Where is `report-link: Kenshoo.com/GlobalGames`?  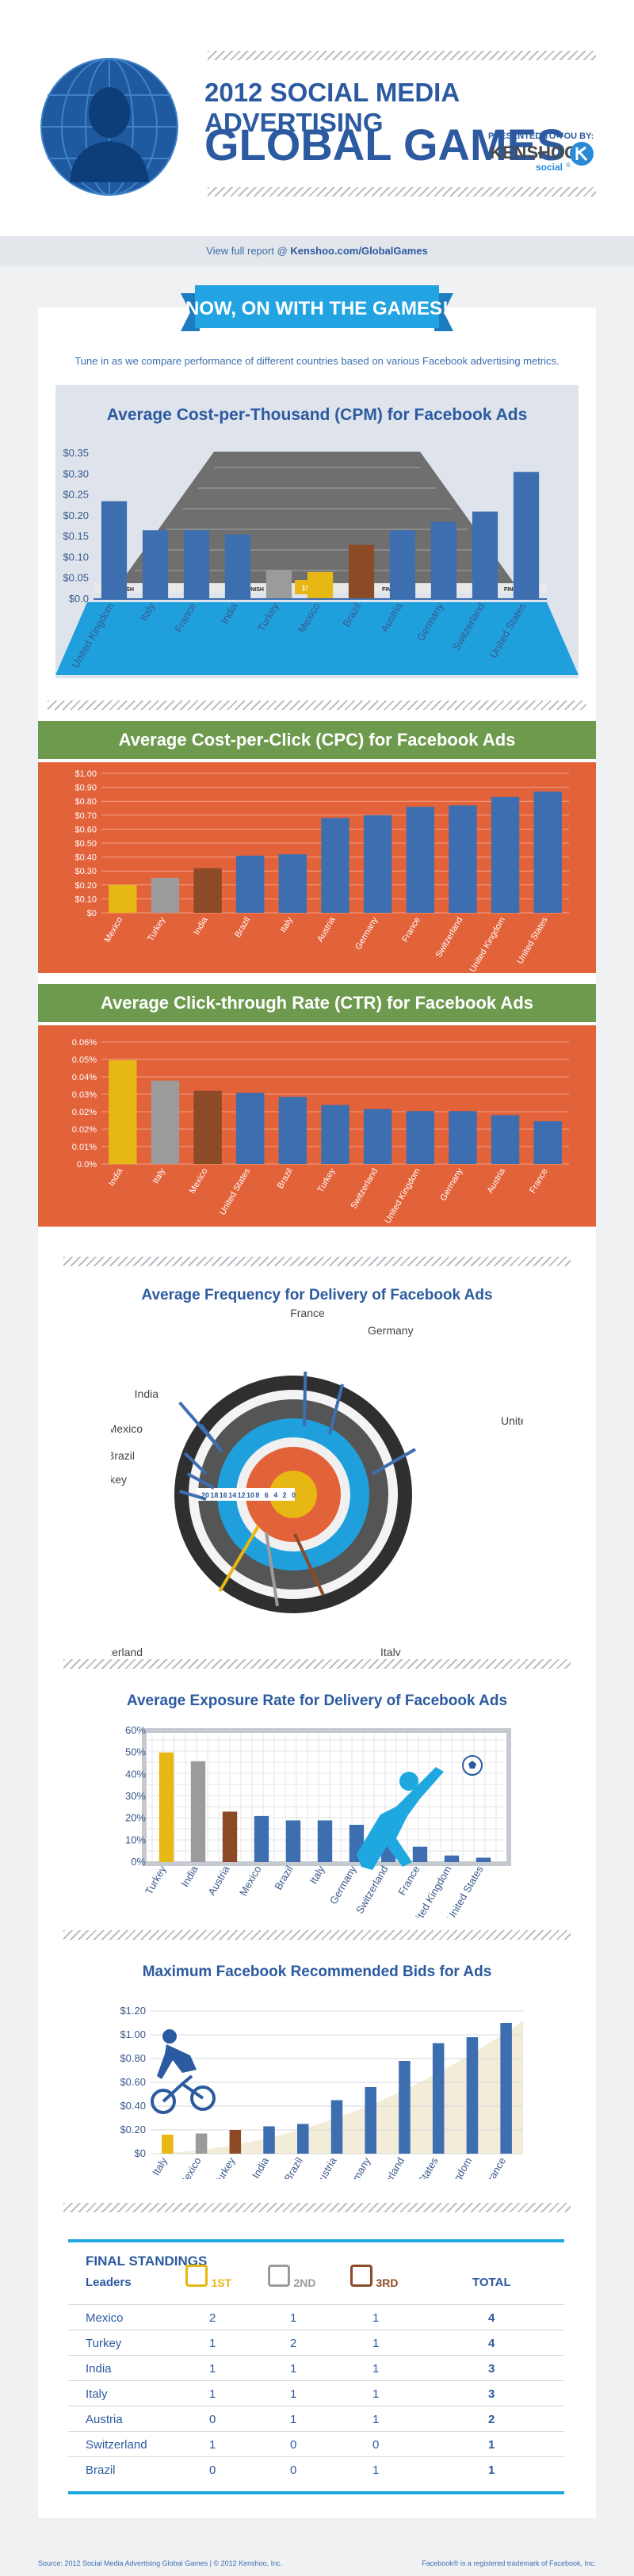 report-link: Kenshoo.com/GlobalGames is located at coordinates (359, 251).